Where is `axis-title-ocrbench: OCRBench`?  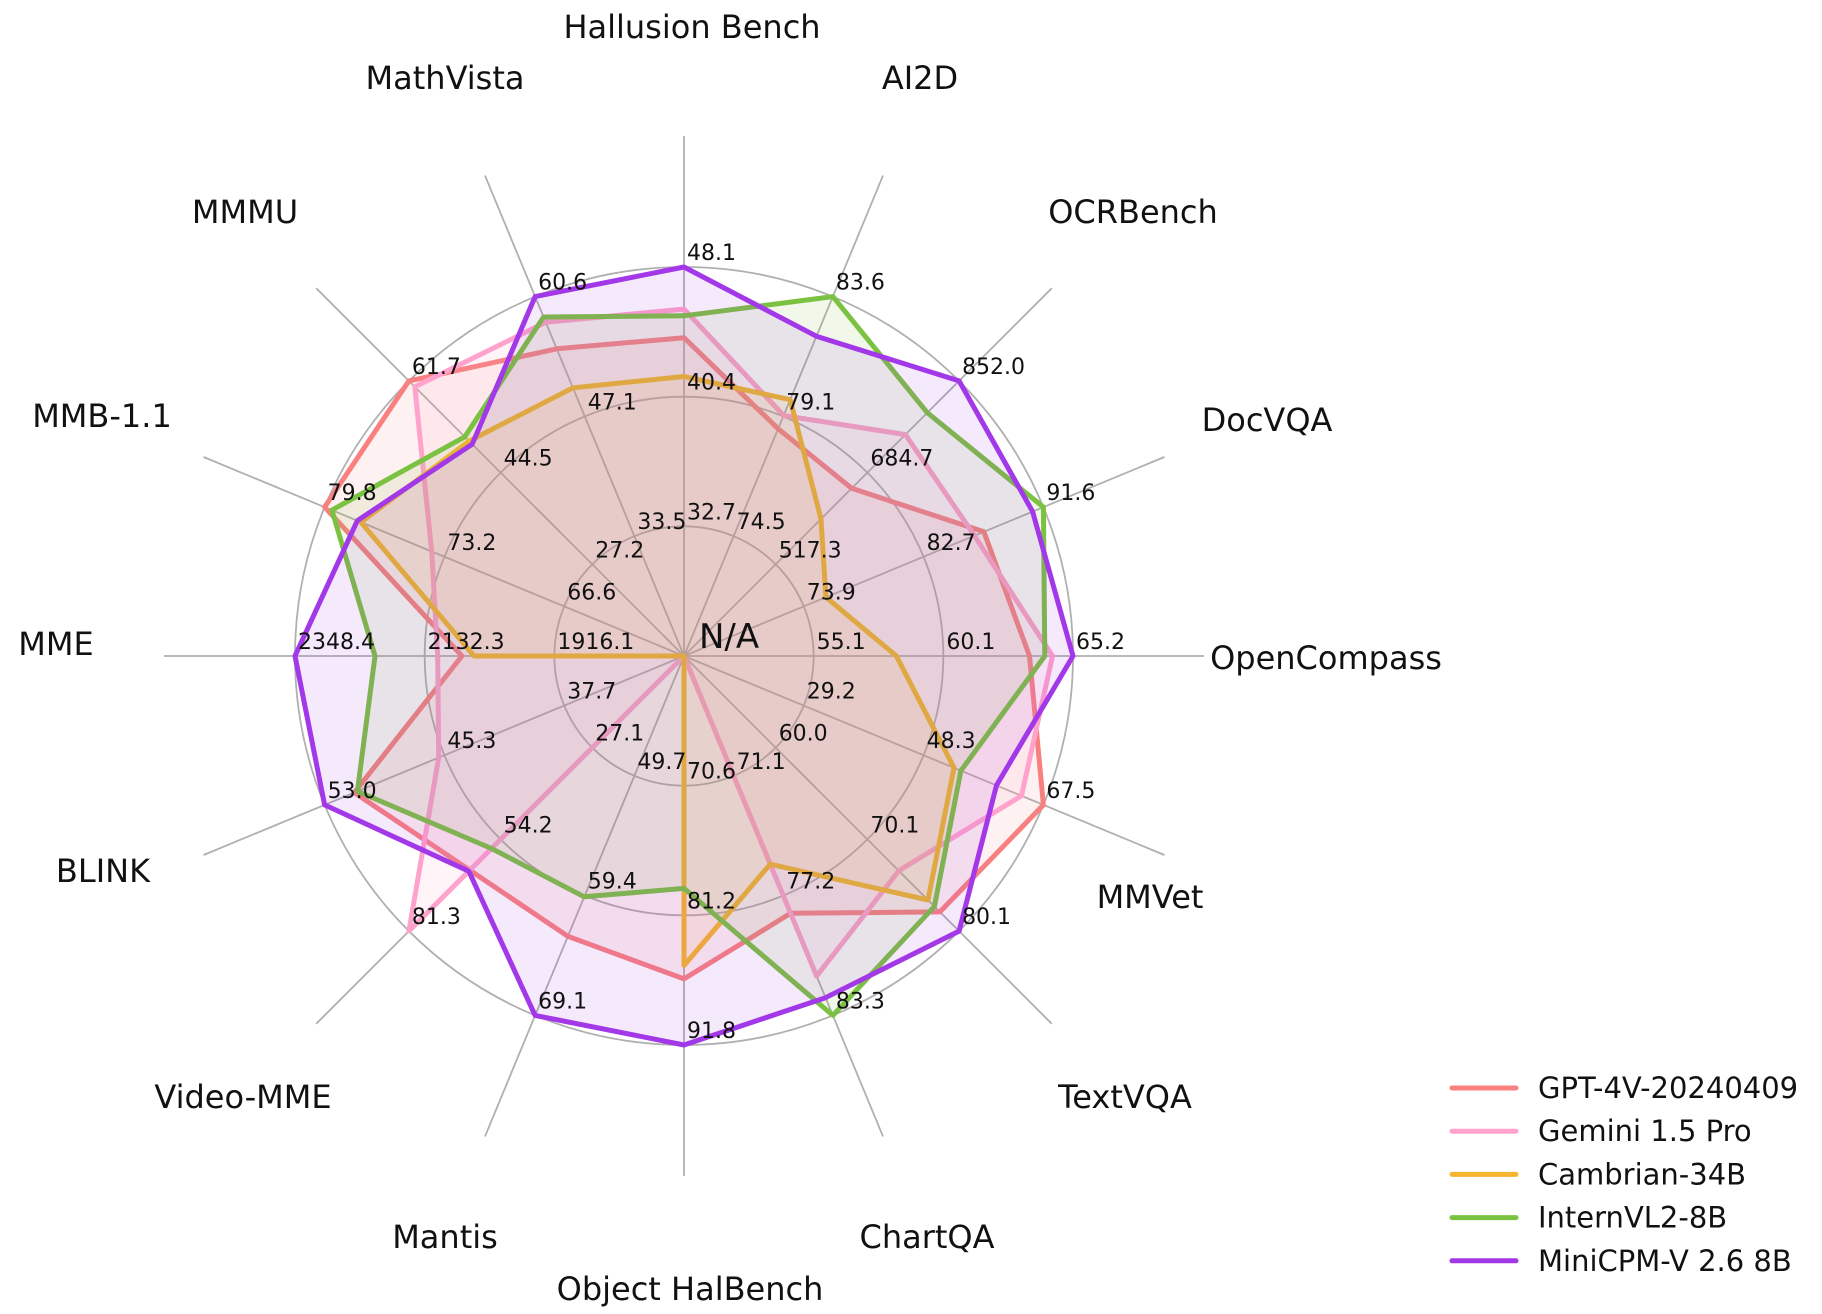 axis-title-ocrbench: OCRBench is located at coordinates (1133, 212).